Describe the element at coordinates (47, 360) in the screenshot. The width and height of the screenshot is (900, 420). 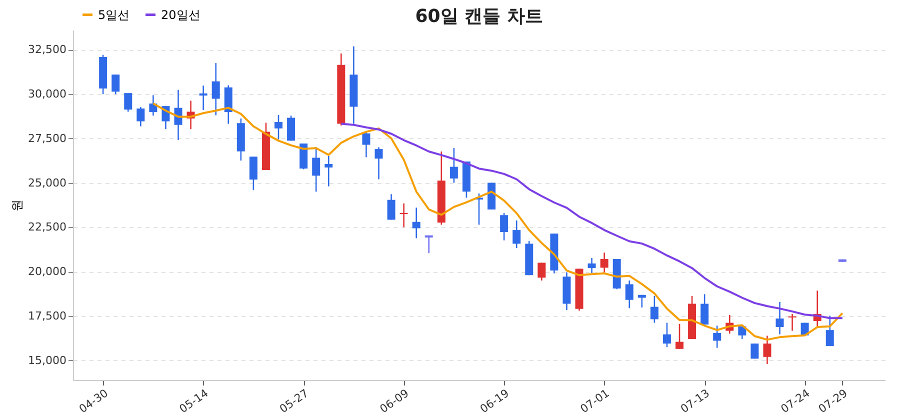
I see `y-tick-label: 15,000` at that location.